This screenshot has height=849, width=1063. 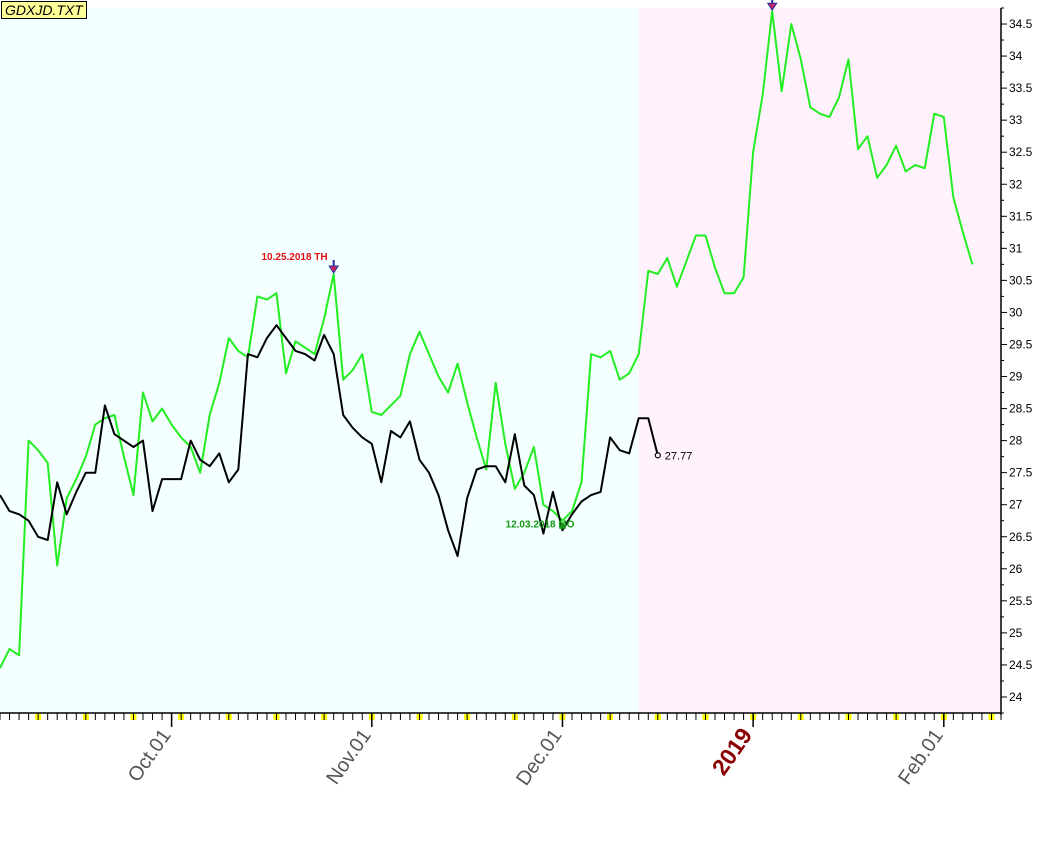 What do you see at coordinates (1016, 697) in the screenshot?
I see `y-tick-label: 24` at bounding box center [1016, 697].